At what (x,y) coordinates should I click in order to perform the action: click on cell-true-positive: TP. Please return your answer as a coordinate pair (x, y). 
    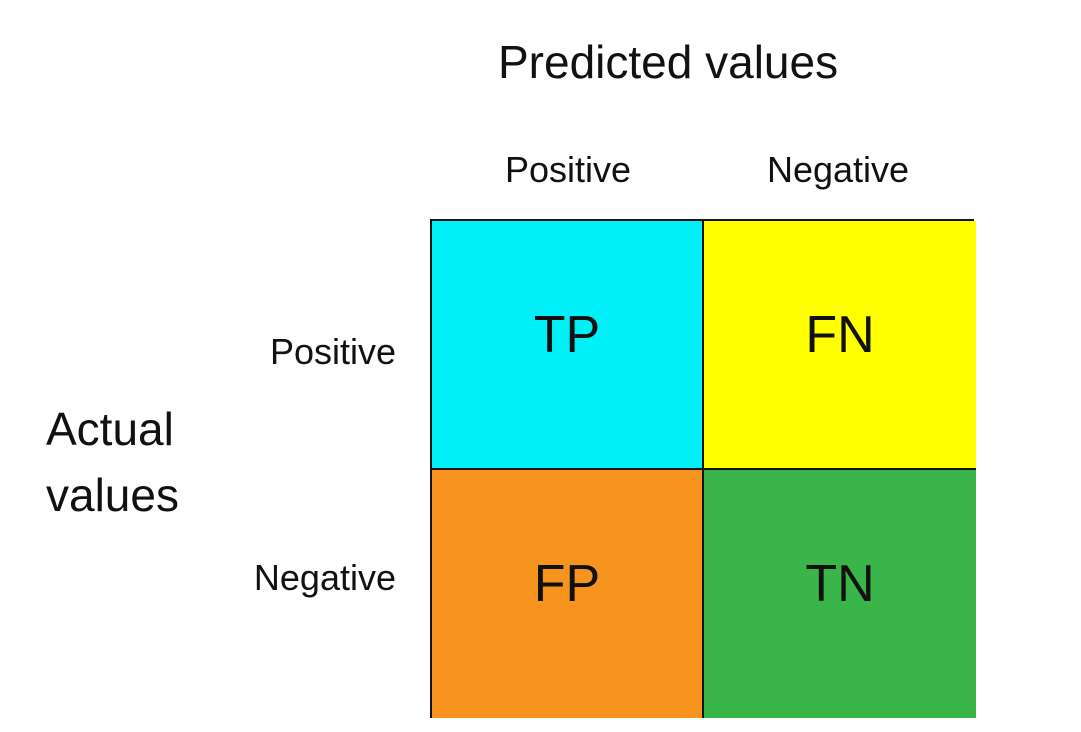
    Looking at the image, I should click on (568, 345).